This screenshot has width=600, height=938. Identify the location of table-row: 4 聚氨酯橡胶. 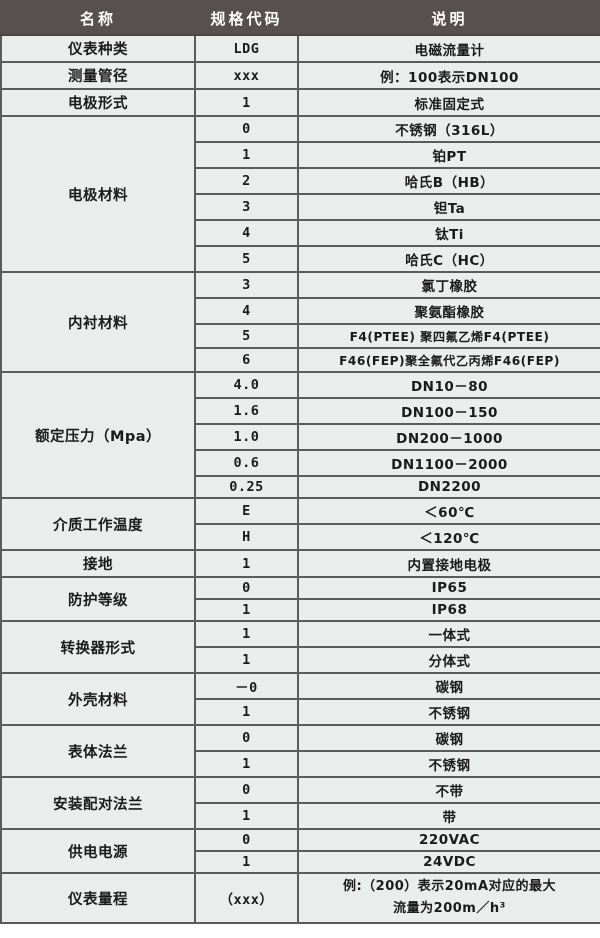
(300, 311).